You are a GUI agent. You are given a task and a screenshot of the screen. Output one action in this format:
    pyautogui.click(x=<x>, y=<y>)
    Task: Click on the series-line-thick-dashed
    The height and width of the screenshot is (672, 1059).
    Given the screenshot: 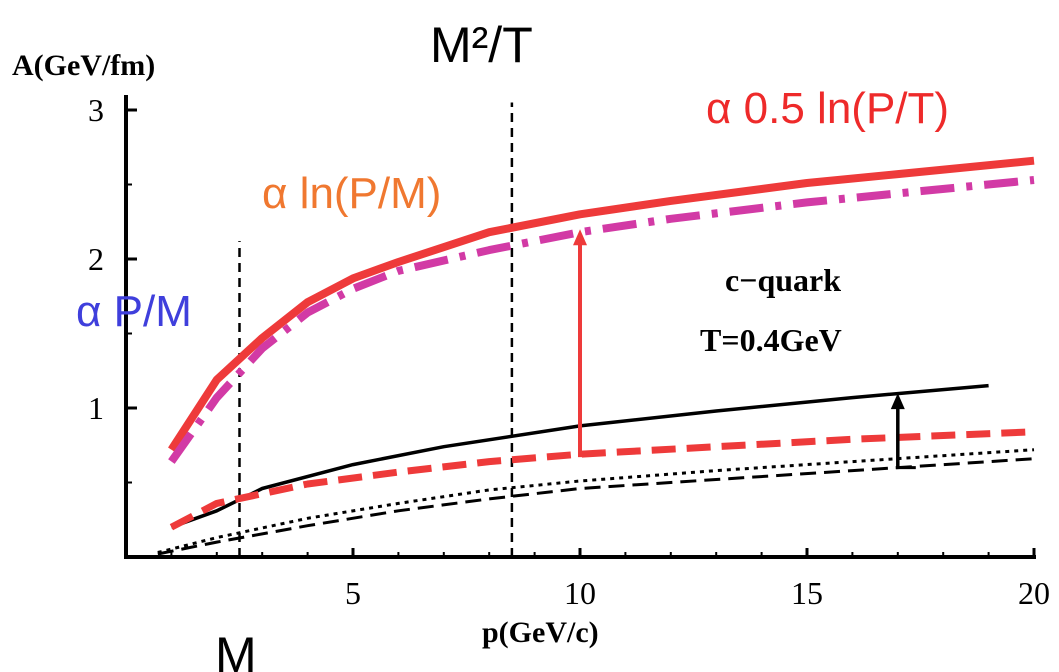 What is the action you would take?
    pyautogui.click(x=602, y=479)
    